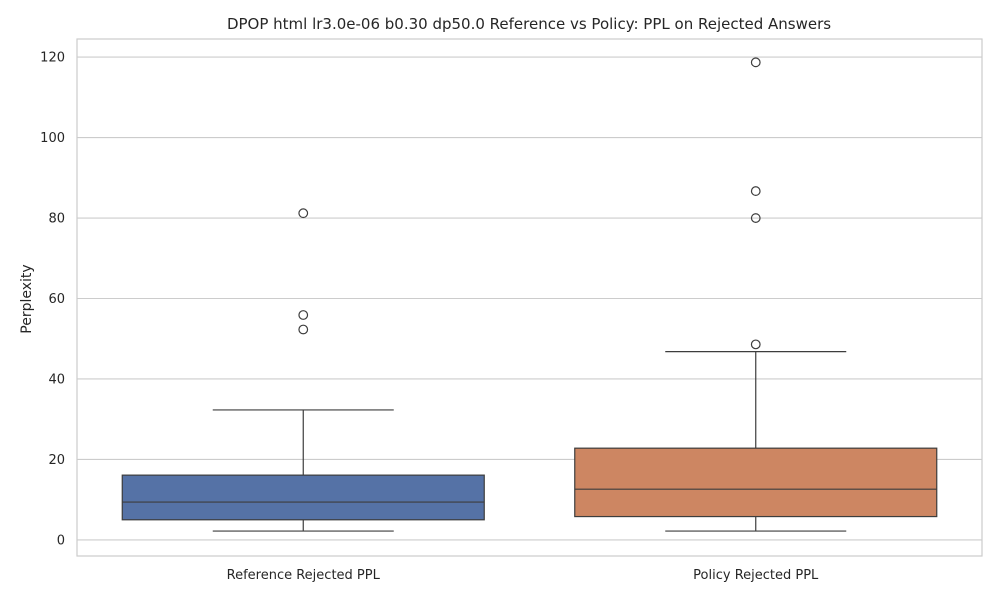  I want to click on y-tick-label: 20, so click(56, 460).